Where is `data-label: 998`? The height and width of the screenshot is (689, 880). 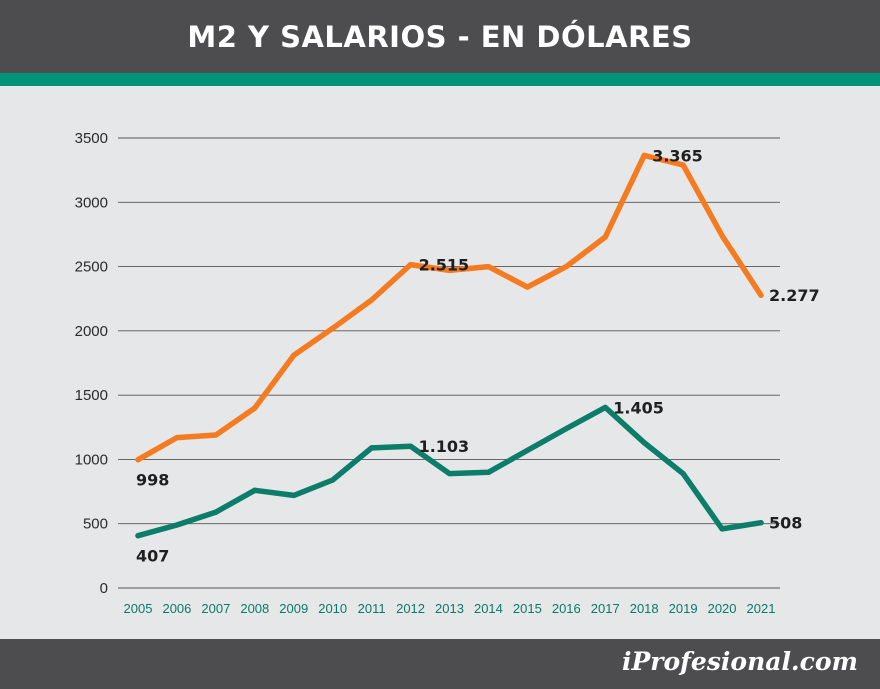 data-label: 998 is located at coordinates (152, 480).